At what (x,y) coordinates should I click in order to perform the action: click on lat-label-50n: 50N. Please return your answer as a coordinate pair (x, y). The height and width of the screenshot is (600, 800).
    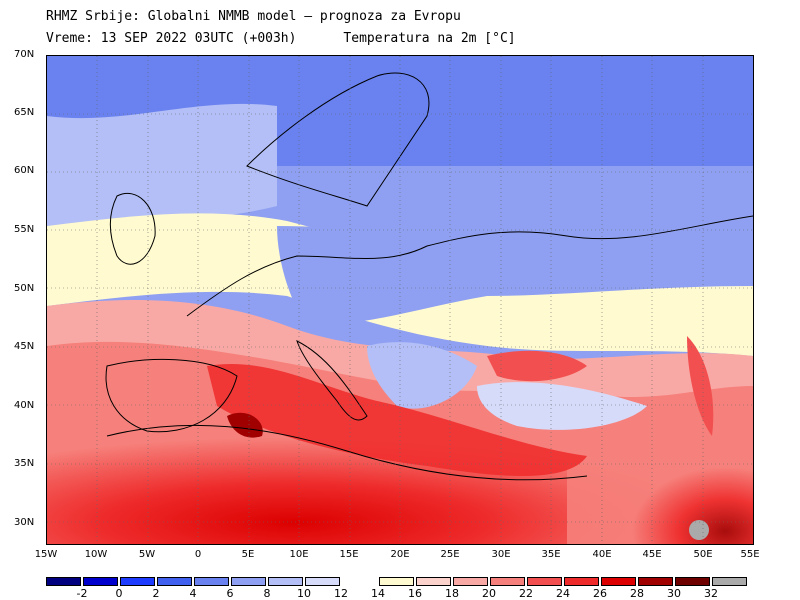
    Looking at the image, I should click on (24, 288).